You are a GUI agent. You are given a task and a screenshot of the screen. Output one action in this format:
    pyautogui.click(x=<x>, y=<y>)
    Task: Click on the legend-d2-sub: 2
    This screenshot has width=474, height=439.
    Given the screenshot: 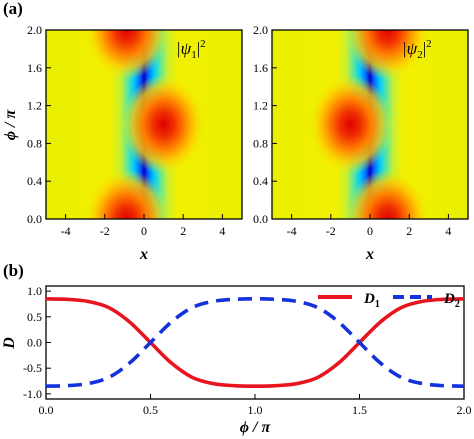 What is the action you would take?
    pyautogui.click(x=457, y=304)
    